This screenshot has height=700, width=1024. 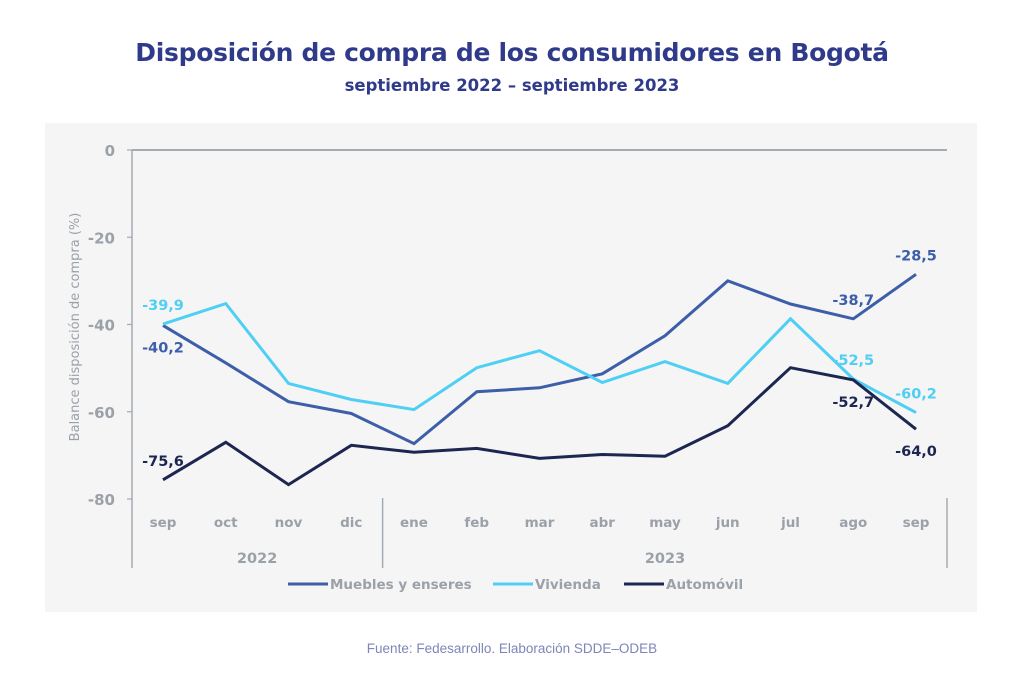 I want to click on data-label: -52,5, so click(x=853, y=361).